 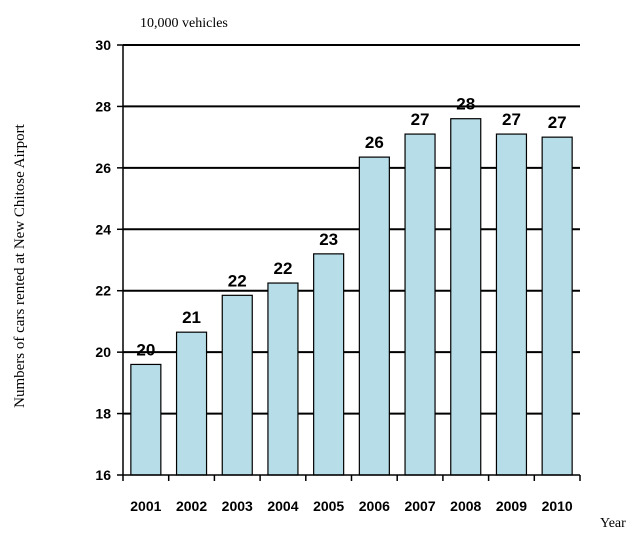 What do you see at coordinates (374, 506) in the screenshot?
I see `x-tick-label-2006: 2006` at bounding box center [374, 506].